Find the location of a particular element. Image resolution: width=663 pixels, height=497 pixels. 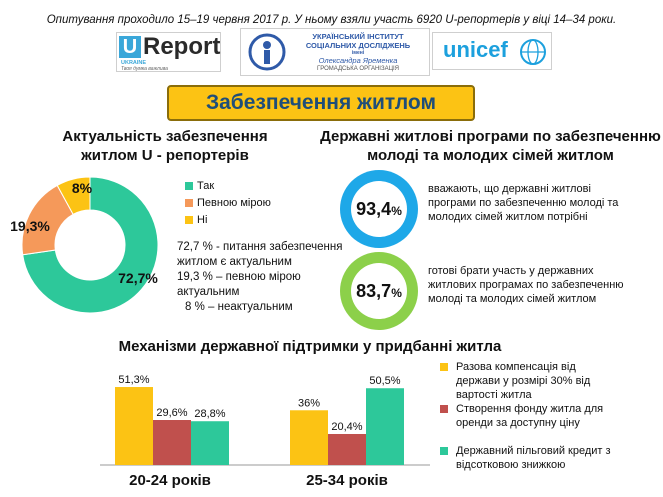

bar-value-label: 28,8% is located at coordinates (209, 414).